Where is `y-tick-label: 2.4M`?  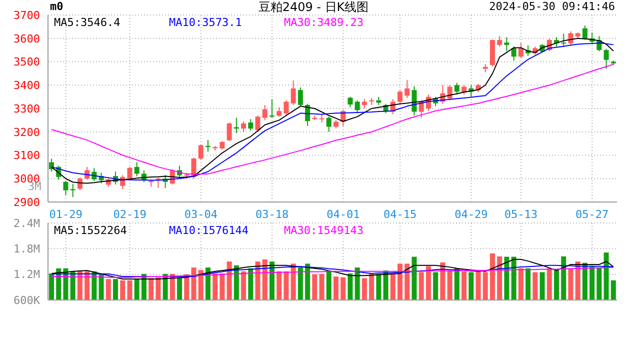 y-tick-label: 2.4M is located at coordinates (27, 223).